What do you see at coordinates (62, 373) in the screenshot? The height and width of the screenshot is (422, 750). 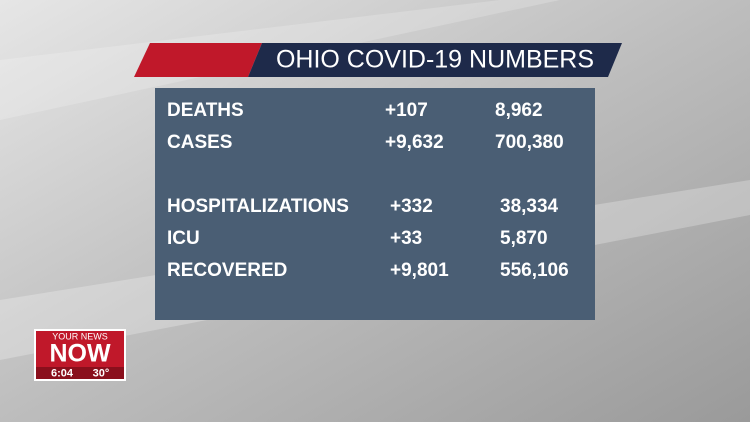 I see `logo-time: 6:04` at bounding box center [62, 373].